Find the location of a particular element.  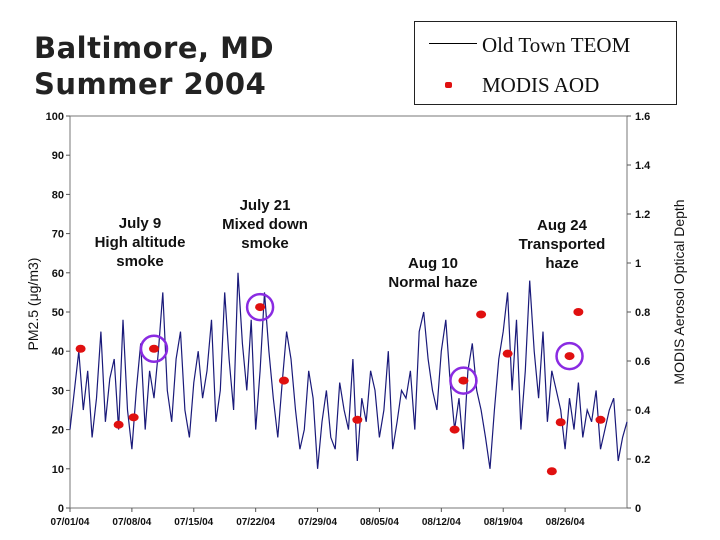

event-annotation-line: July 9 is located at coordinates (140, 223).